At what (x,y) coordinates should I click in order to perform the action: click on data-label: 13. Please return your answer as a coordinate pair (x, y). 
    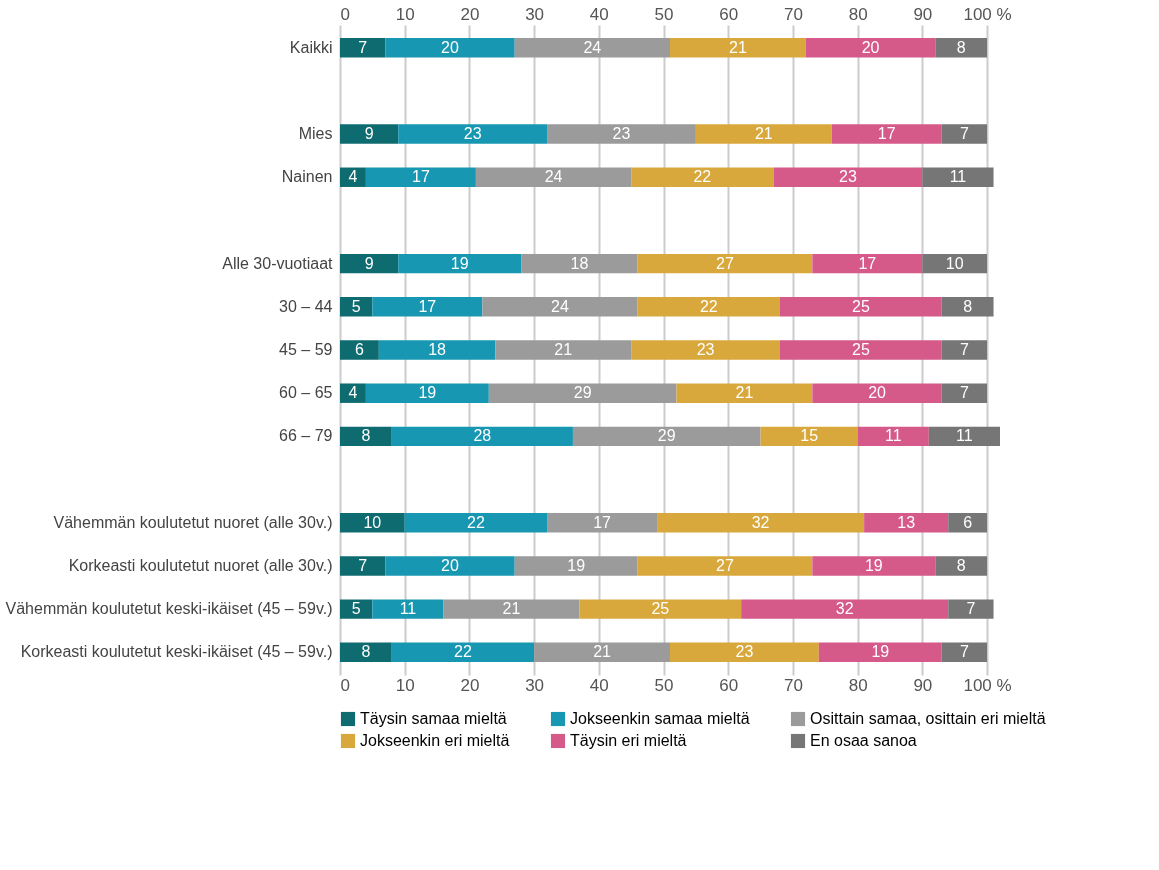
    Looking at the image, I should click on (906, 522).